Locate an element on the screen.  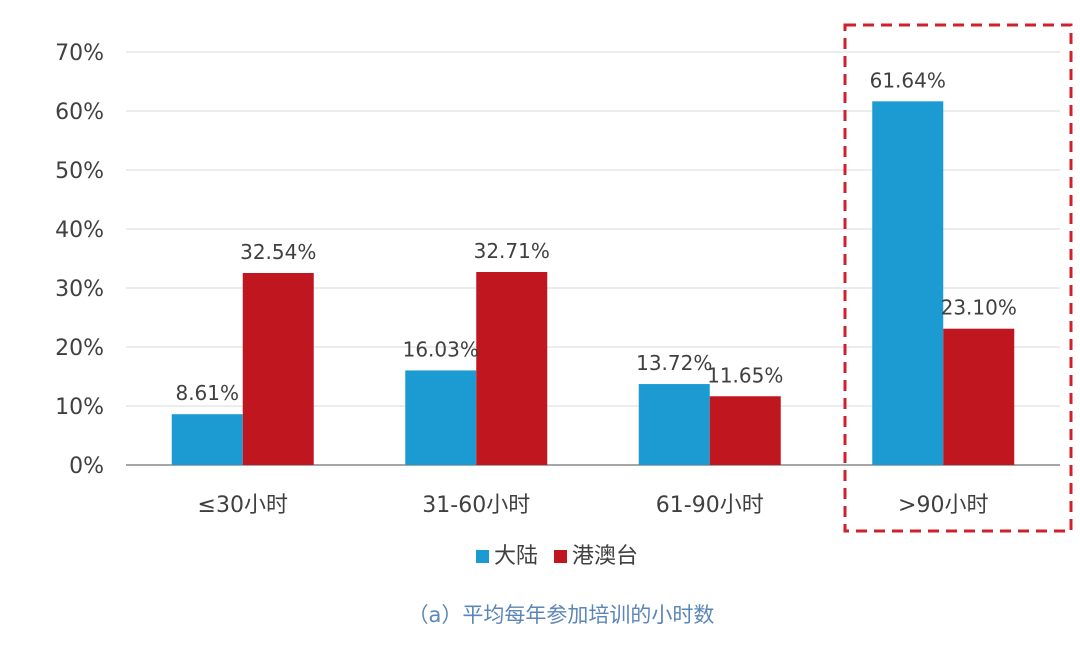
y-tick-label: 70% is located at coordinates (79, 53).